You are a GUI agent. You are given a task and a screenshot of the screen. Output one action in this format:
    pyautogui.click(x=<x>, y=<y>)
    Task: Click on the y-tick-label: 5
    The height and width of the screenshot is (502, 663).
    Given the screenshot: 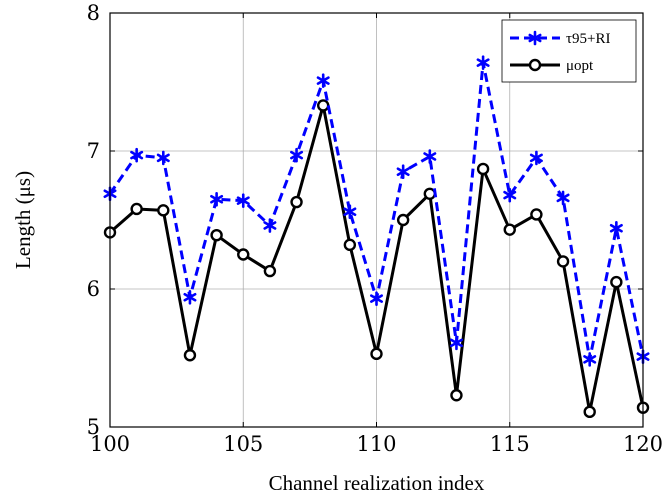 What is the action you would take?
    pyautogui.click(x=93, y=427)
    